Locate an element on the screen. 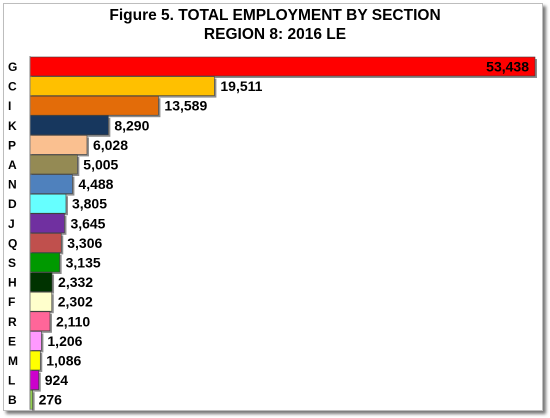 This screenshot has height=418, width=550. bar-c is located at coordinates (122, 86).